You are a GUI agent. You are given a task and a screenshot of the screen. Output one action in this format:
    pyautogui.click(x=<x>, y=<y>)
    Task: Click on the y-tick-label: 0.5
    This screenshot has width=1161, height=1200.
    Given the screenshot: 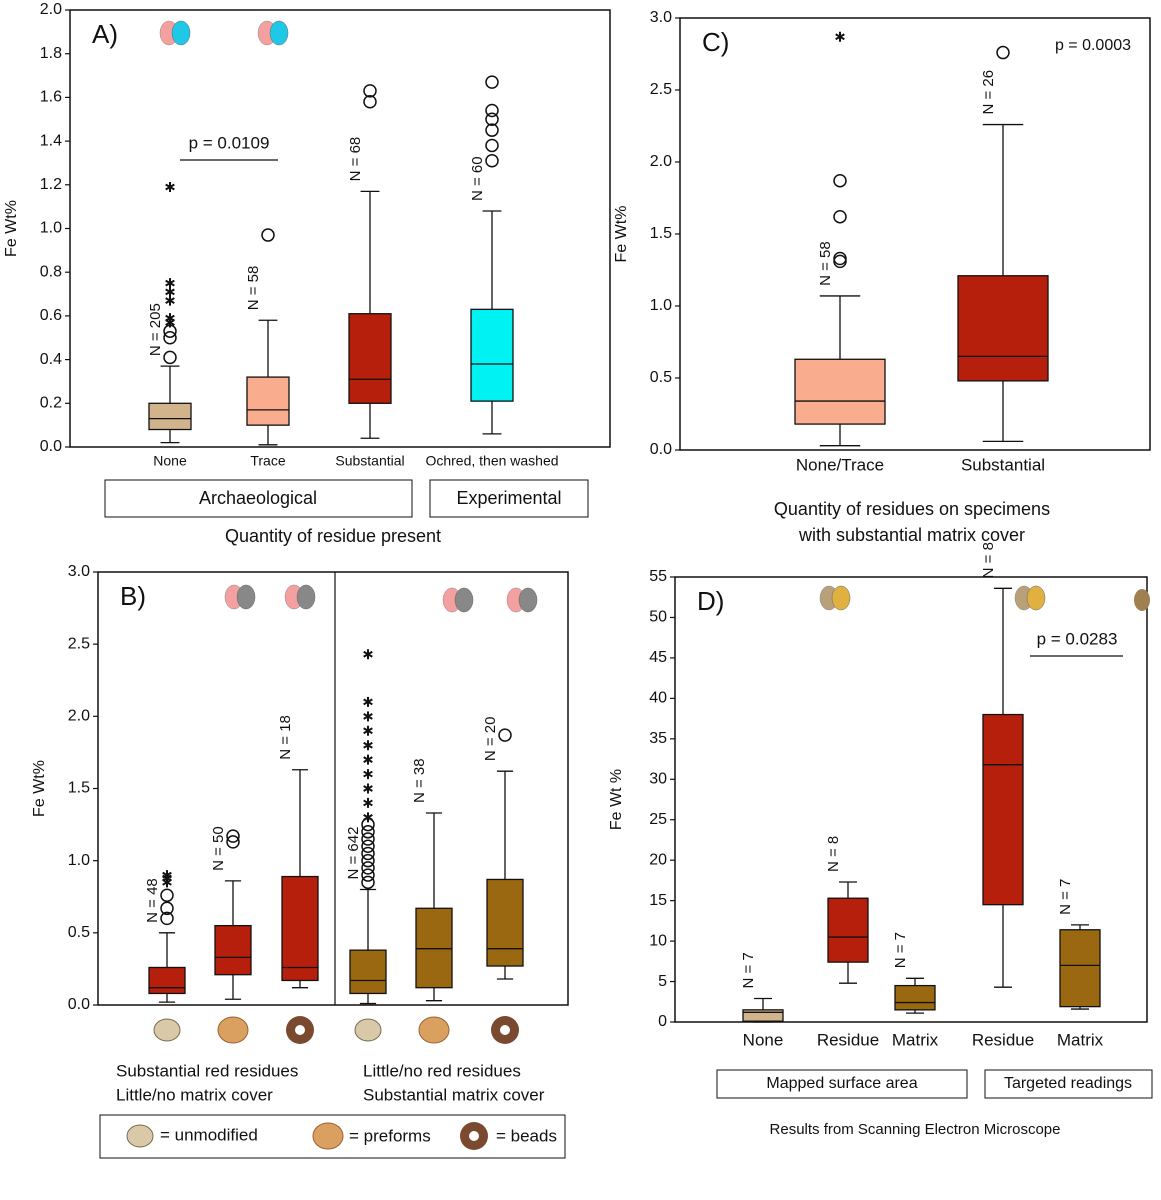 What is the action you would take?
    pyautogui.click(x=661, y=377)
    